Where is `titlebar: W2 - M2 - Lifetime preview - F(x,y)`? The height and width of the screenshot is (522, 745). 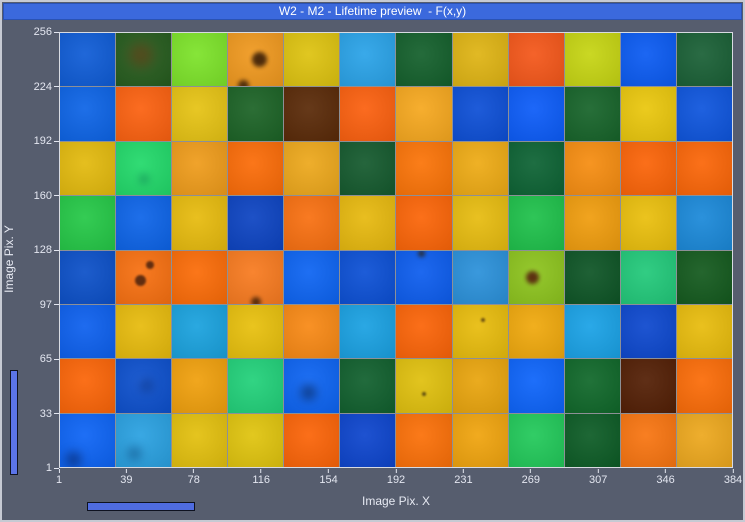
titlebar: W2 - M2 - Lifetime preview - F(x,y) is located at coordinates (372, 11).